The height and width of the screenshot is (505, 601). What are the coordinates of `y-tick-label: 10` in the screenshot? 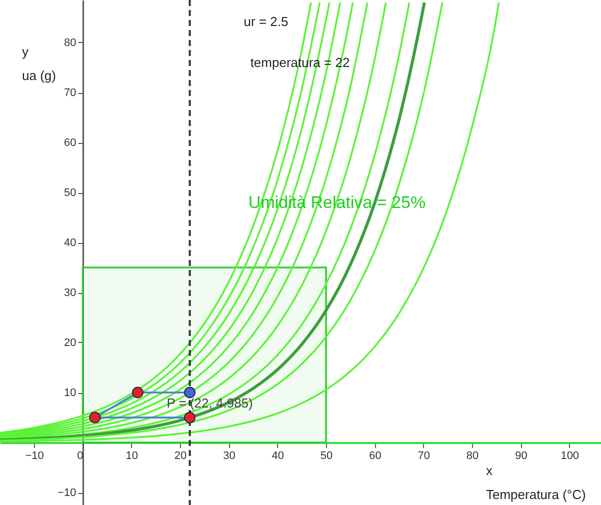 It's located at (70, 393).